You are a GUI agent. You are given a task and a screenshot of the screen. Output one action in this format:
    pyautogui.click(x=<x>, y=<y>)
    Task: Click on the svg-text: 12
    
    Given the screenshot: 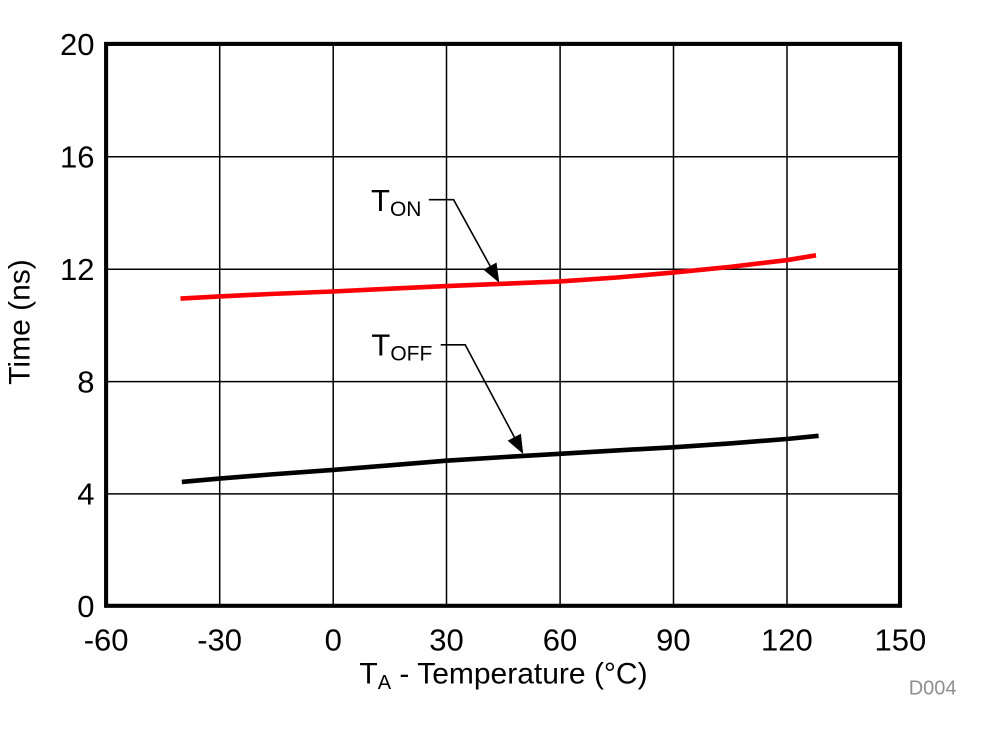 What is the action you would take?
    pyautogui.click(x=77, y=269)
    